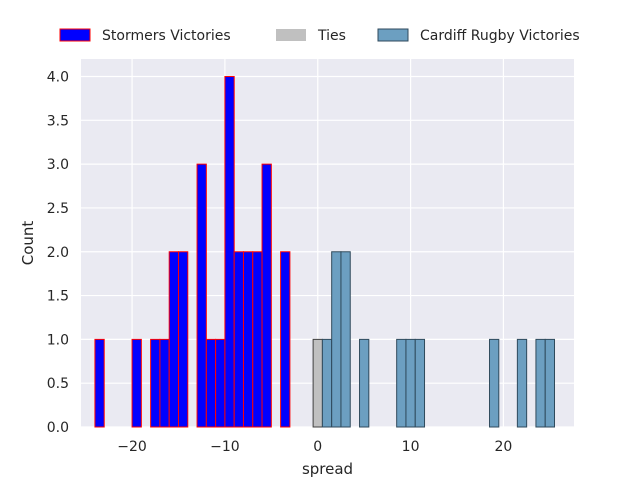 The width and height of the screenshot is (640, 480). Describe the element at coordinates (132, 447) in the screenshot. I see `x-tick-label: −20` at that location.